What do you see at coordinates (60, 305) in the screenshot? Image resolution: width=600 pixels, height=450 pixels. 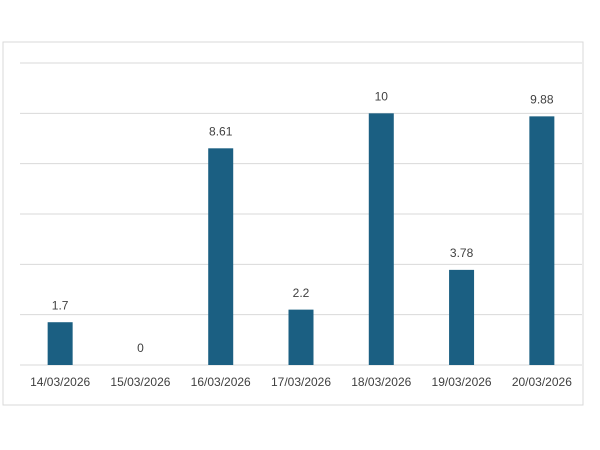 I see `data-label: 1.7` at bounding box center [60, 305].